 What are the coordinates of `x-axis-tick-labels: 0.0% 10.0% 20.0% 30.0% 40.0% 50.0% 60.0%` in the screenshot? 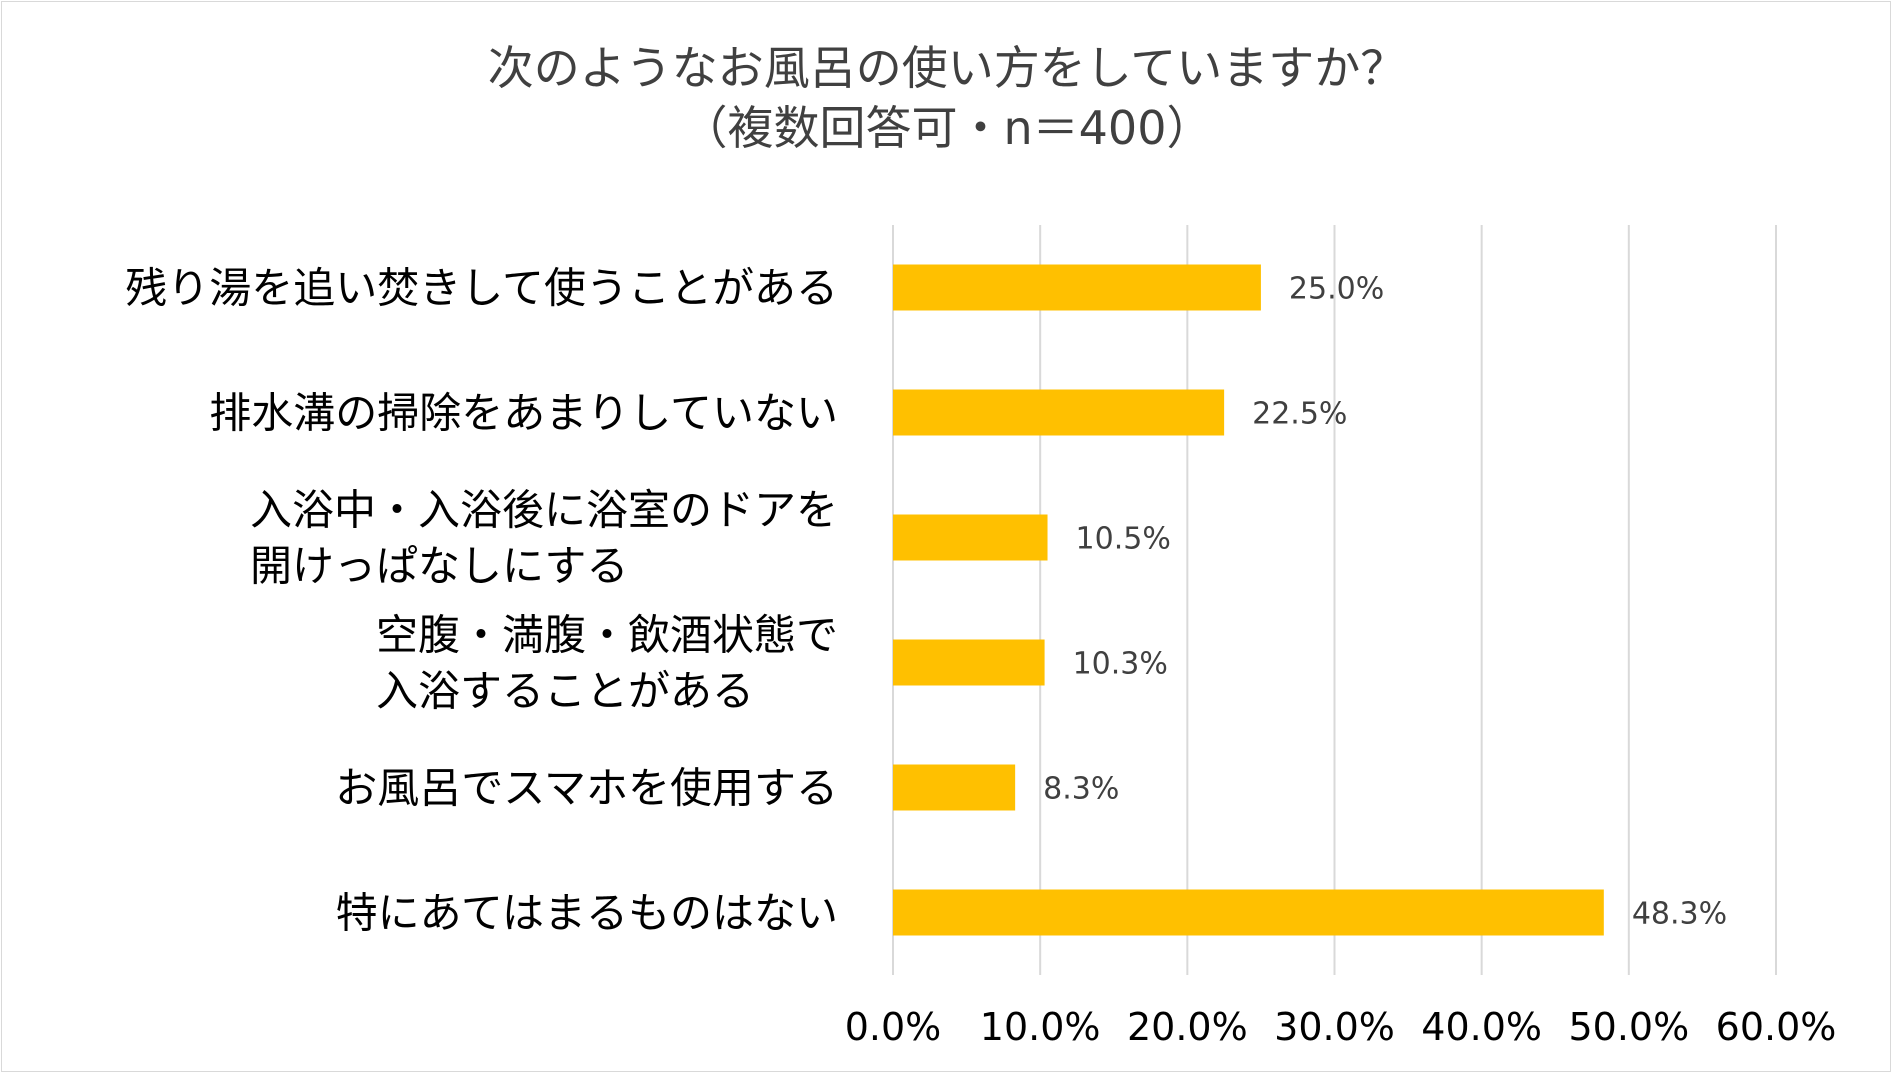 It's located at (1341, 1027).